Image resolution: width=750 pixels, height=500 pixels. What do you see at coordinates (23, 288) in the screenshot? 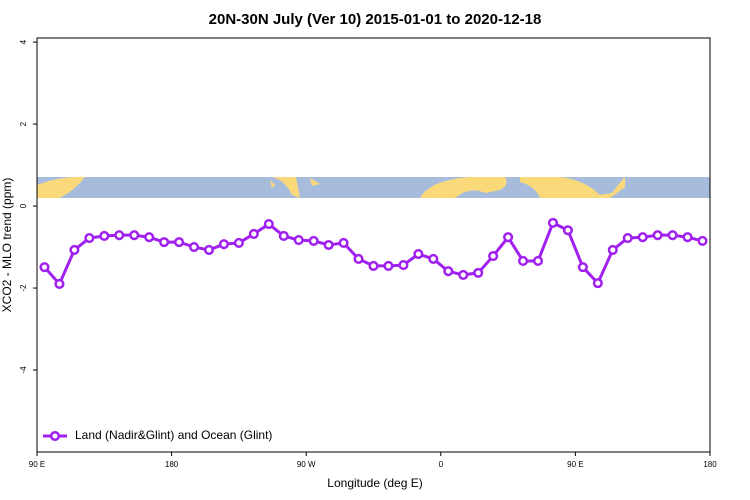
I see `y-tick-label: -2` at bounding box center [23, 288].